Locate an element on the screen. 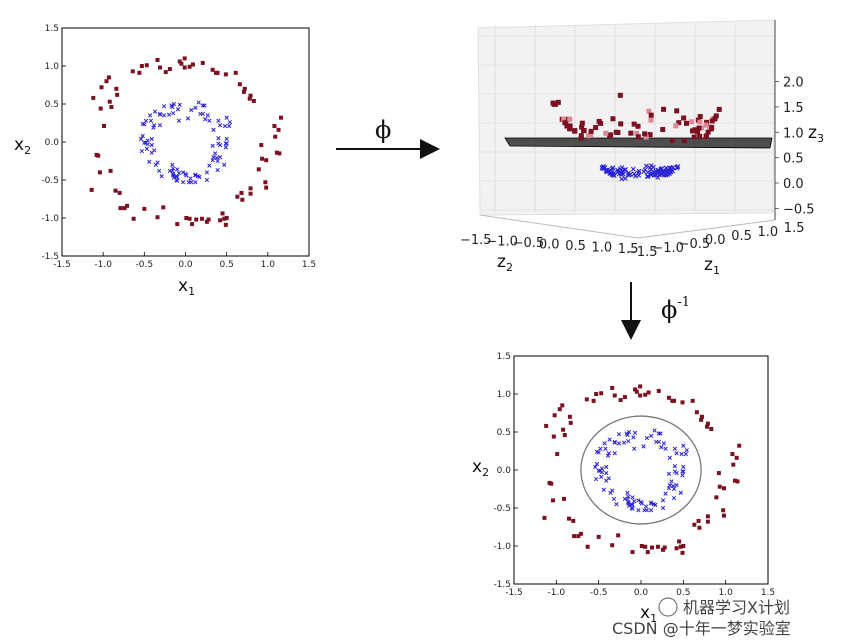  z1-tick-label: 1.5 is located at coordinates (794, 228).